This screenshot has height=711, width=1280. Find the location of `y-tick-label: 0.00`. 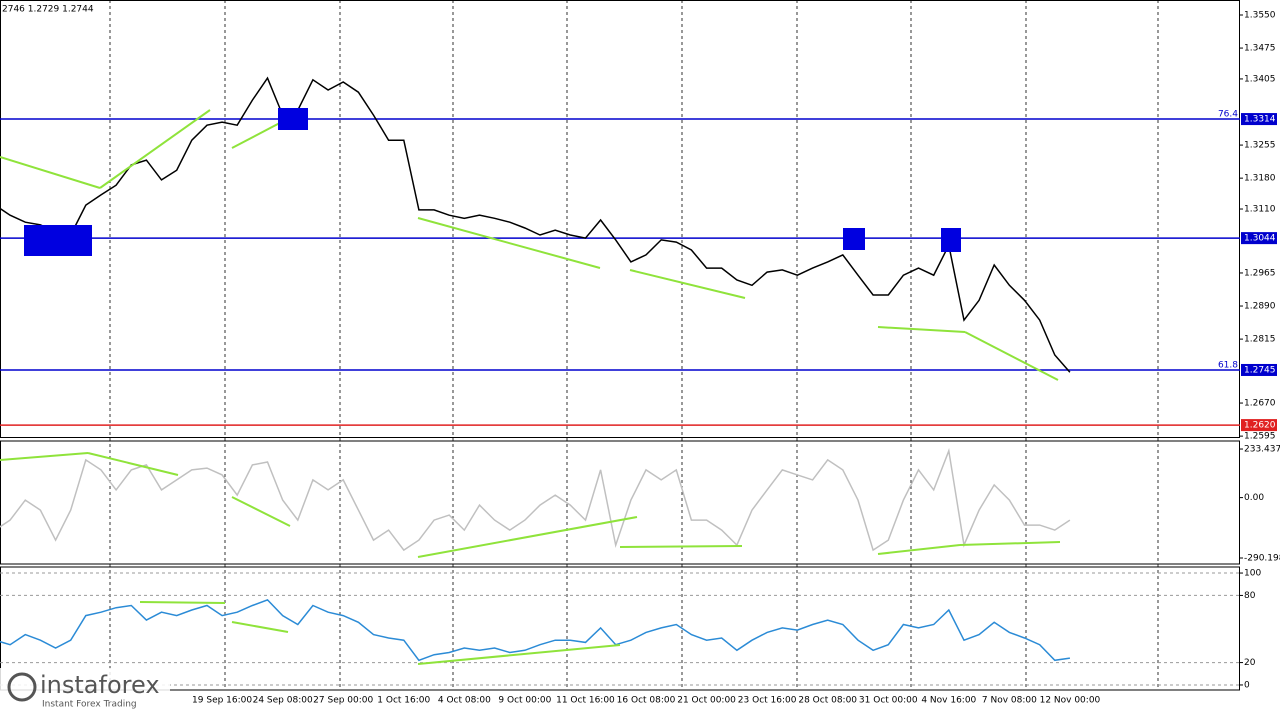

y-tick-label: 0.00 is located at coordinates (1254, 498).